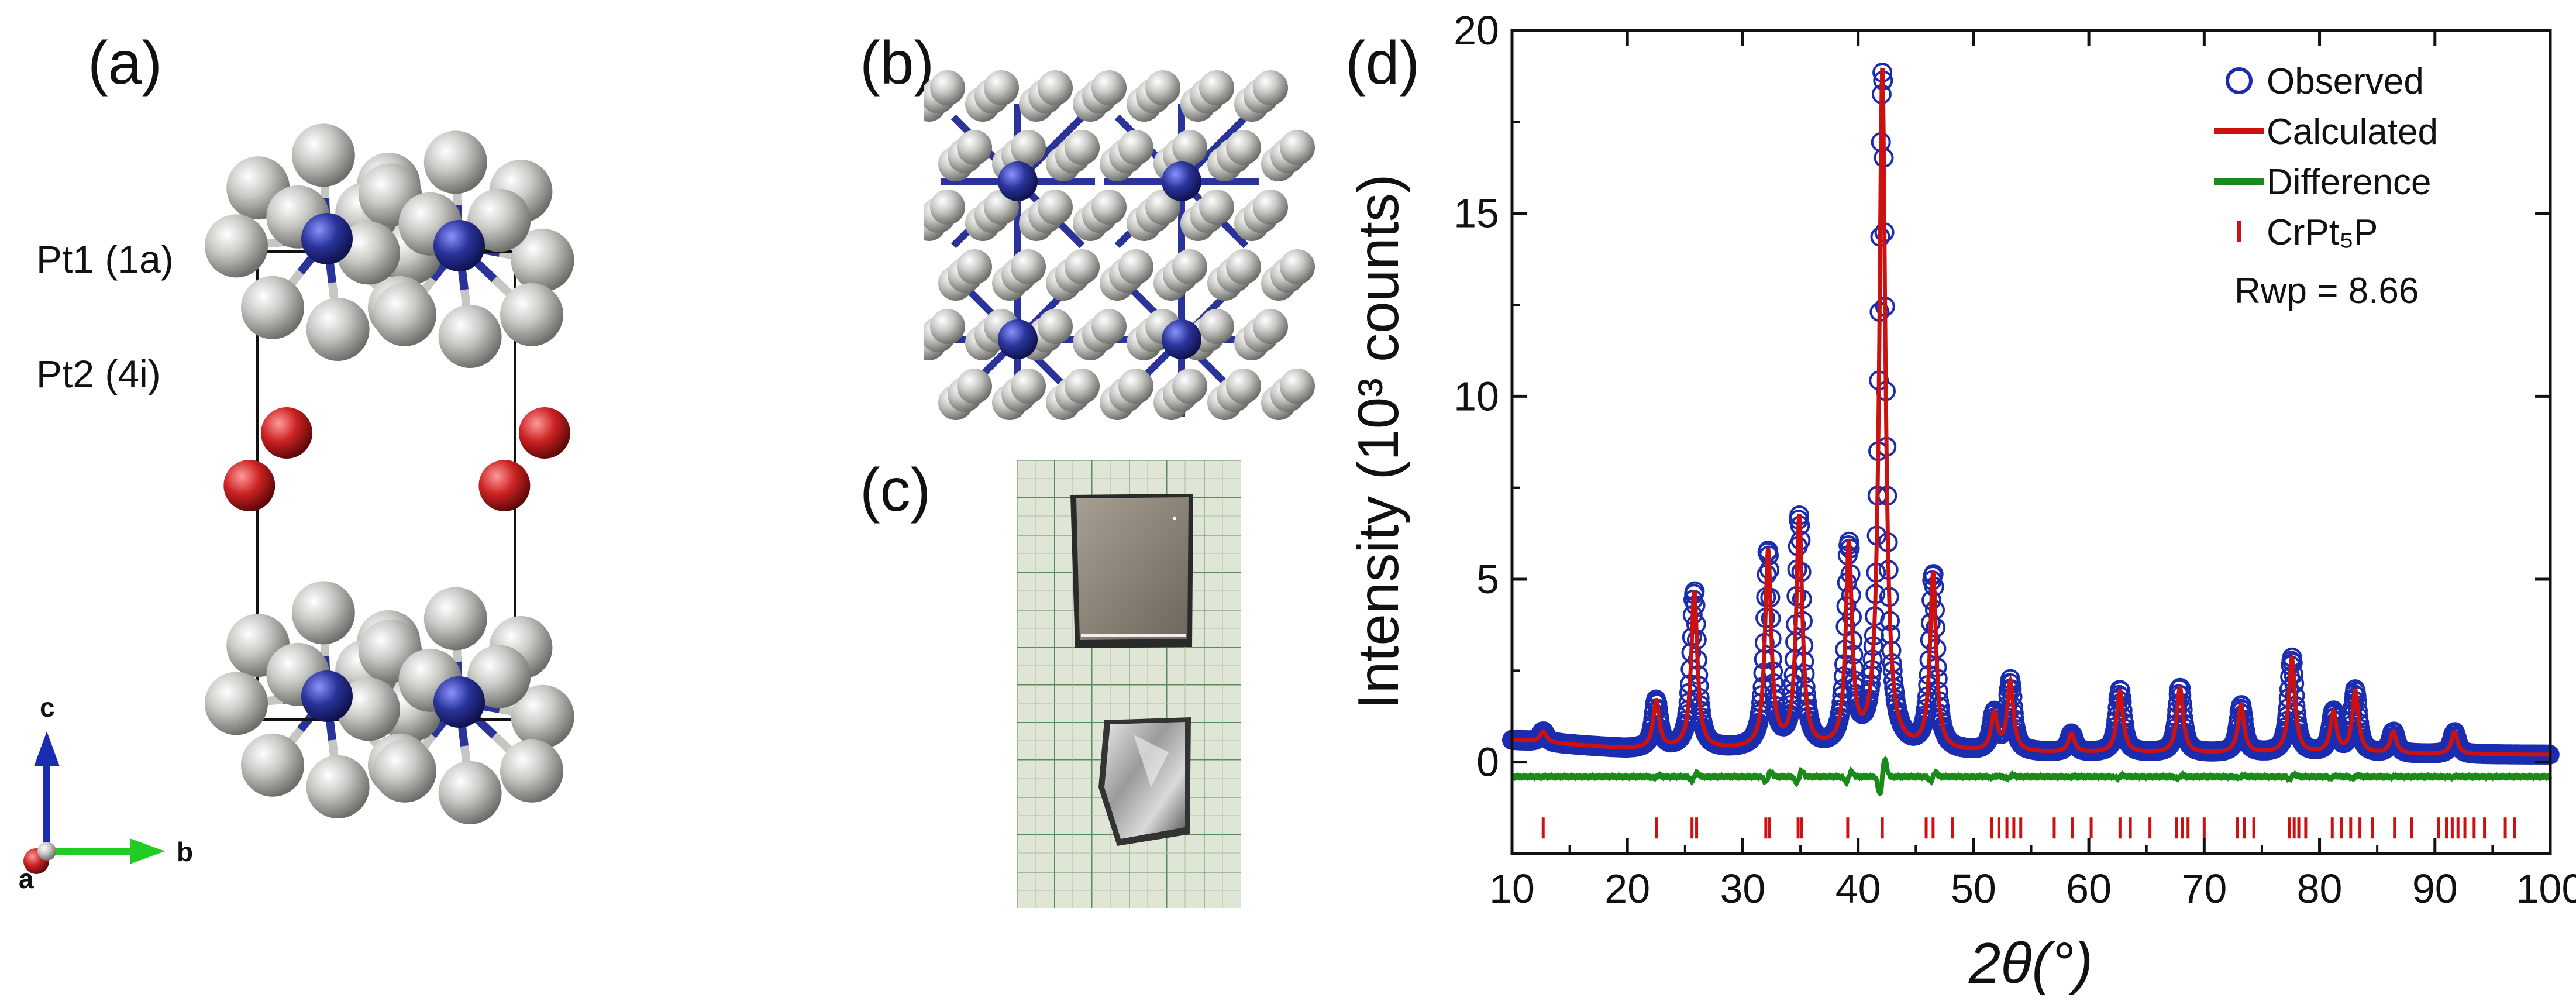 The width and height of the screenshot is (2576, 1001). What do you see at coordinates (1476, 30) in the screenshot?
I see `y-tick-label: 20` at bounding box center [1476, 30].